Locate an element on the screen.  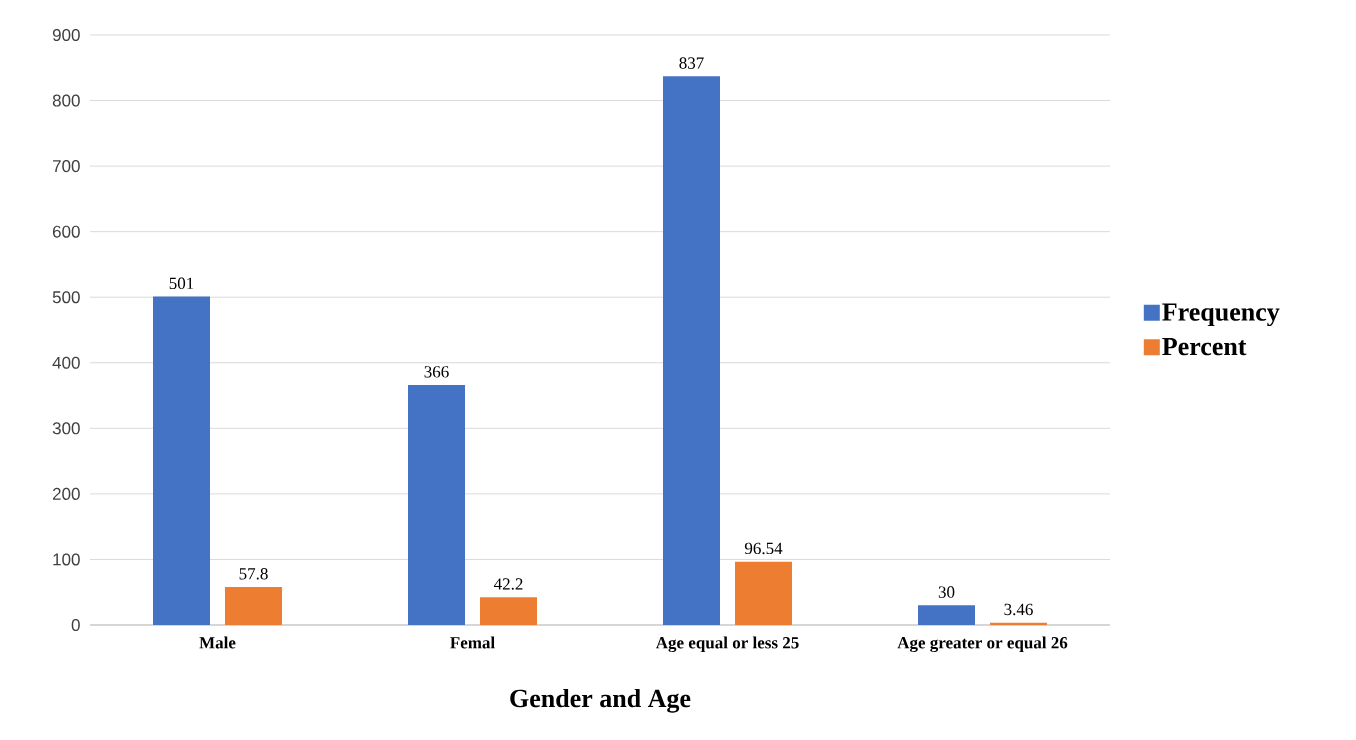
data-label: 366 is located at coordinates (436, 372).